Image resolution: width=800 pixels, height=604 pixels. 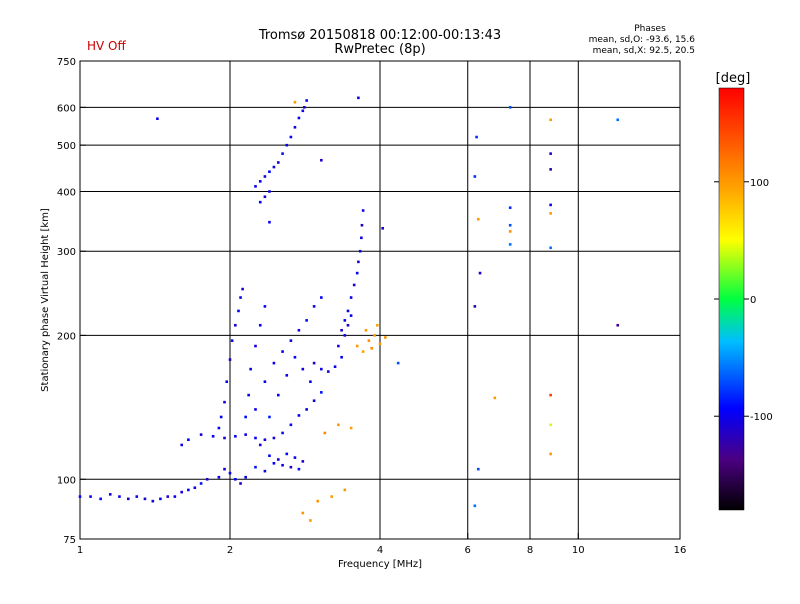 What do you see at coordinates (578, 550) in the screenshot?
I see `x-tick-label: 10` at bounding box center [578, 550].